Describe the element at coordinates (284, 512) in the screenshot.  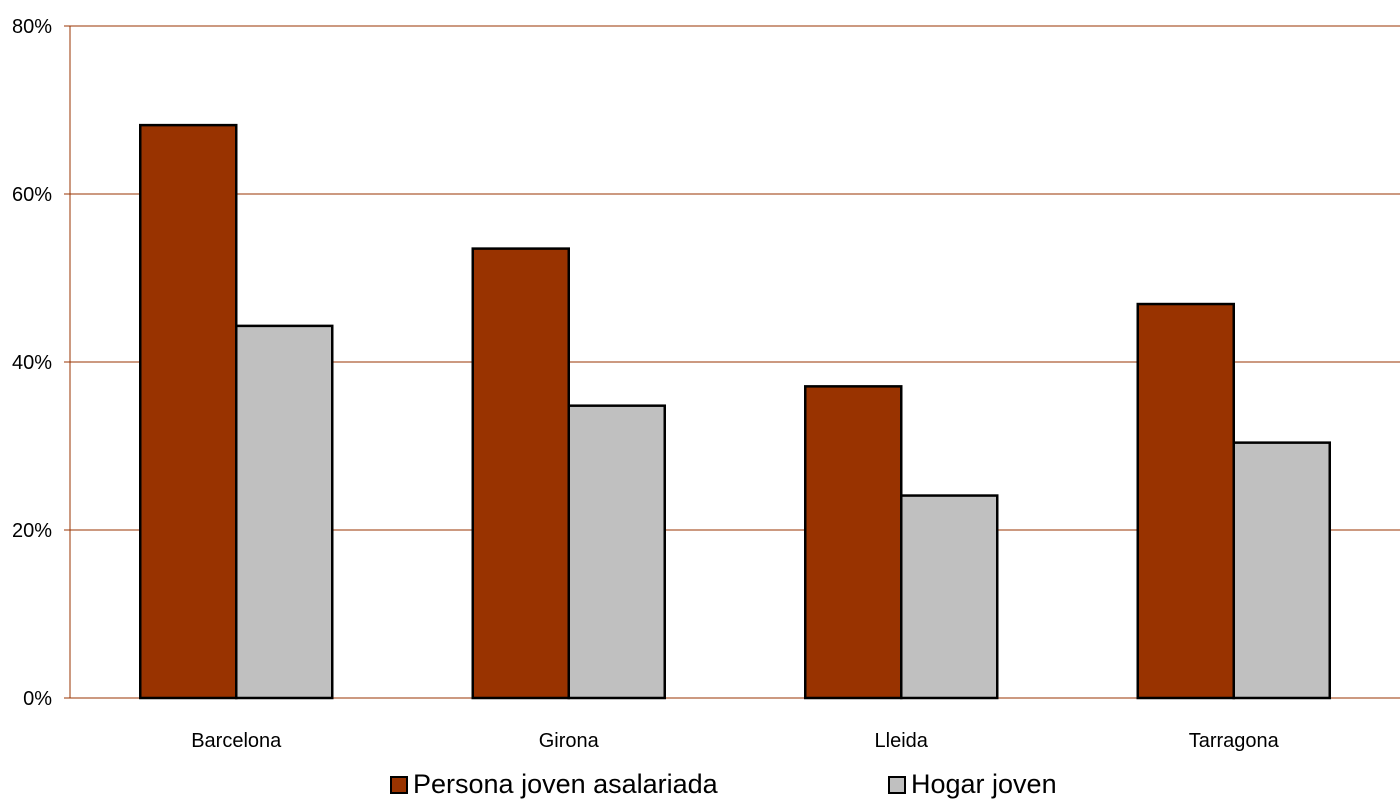
I see `bar-hogar-joven-barcelona` at that location.